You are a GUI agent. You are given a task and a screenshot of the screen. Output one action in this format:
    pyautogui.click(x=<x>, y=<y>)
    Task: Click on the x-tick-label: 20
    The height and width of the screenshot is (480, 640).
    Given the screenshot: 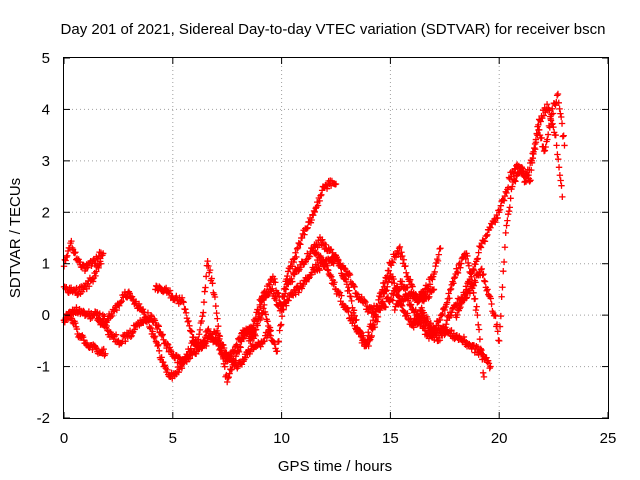 What is the action you would take?
    pyautogui.click(x=499, y=438)
    